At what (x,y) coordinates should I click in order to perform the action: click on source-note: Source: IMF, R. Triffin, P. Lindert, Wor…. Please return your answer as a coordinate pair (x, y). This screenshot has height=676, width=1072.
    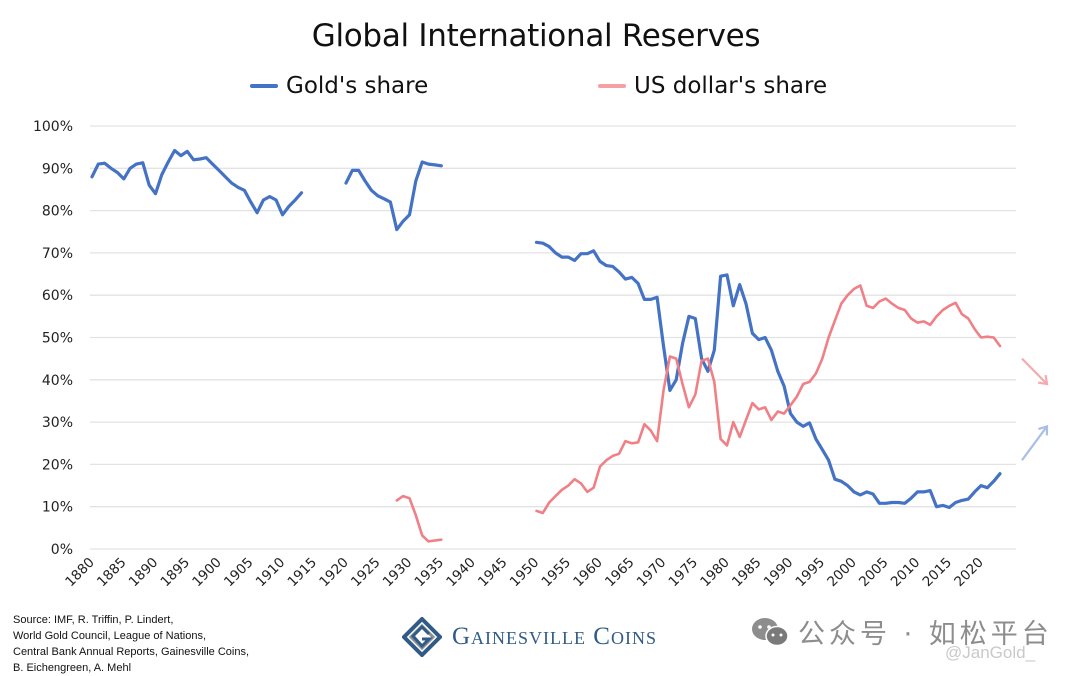
    Looking at the image, I should click on (131, 644).